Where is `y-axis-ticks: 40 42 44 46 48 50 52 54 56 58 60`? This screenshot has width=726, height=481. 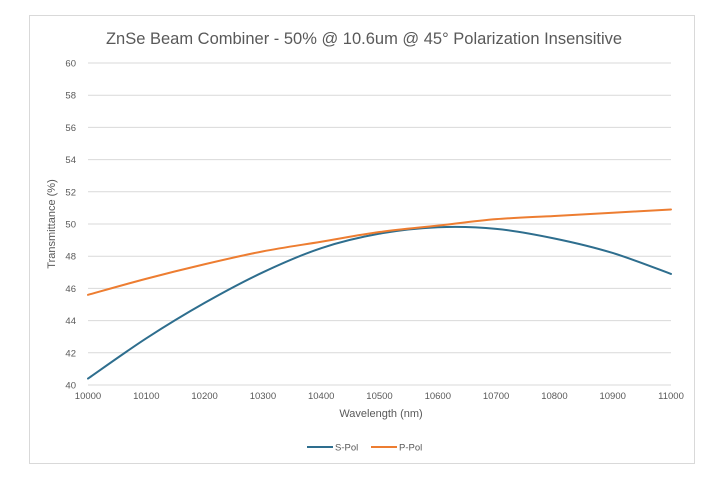 y-axis-ticks: 40 42 44 46 48 50 52 54 56 58 60 is located at coordinates (70, 225).